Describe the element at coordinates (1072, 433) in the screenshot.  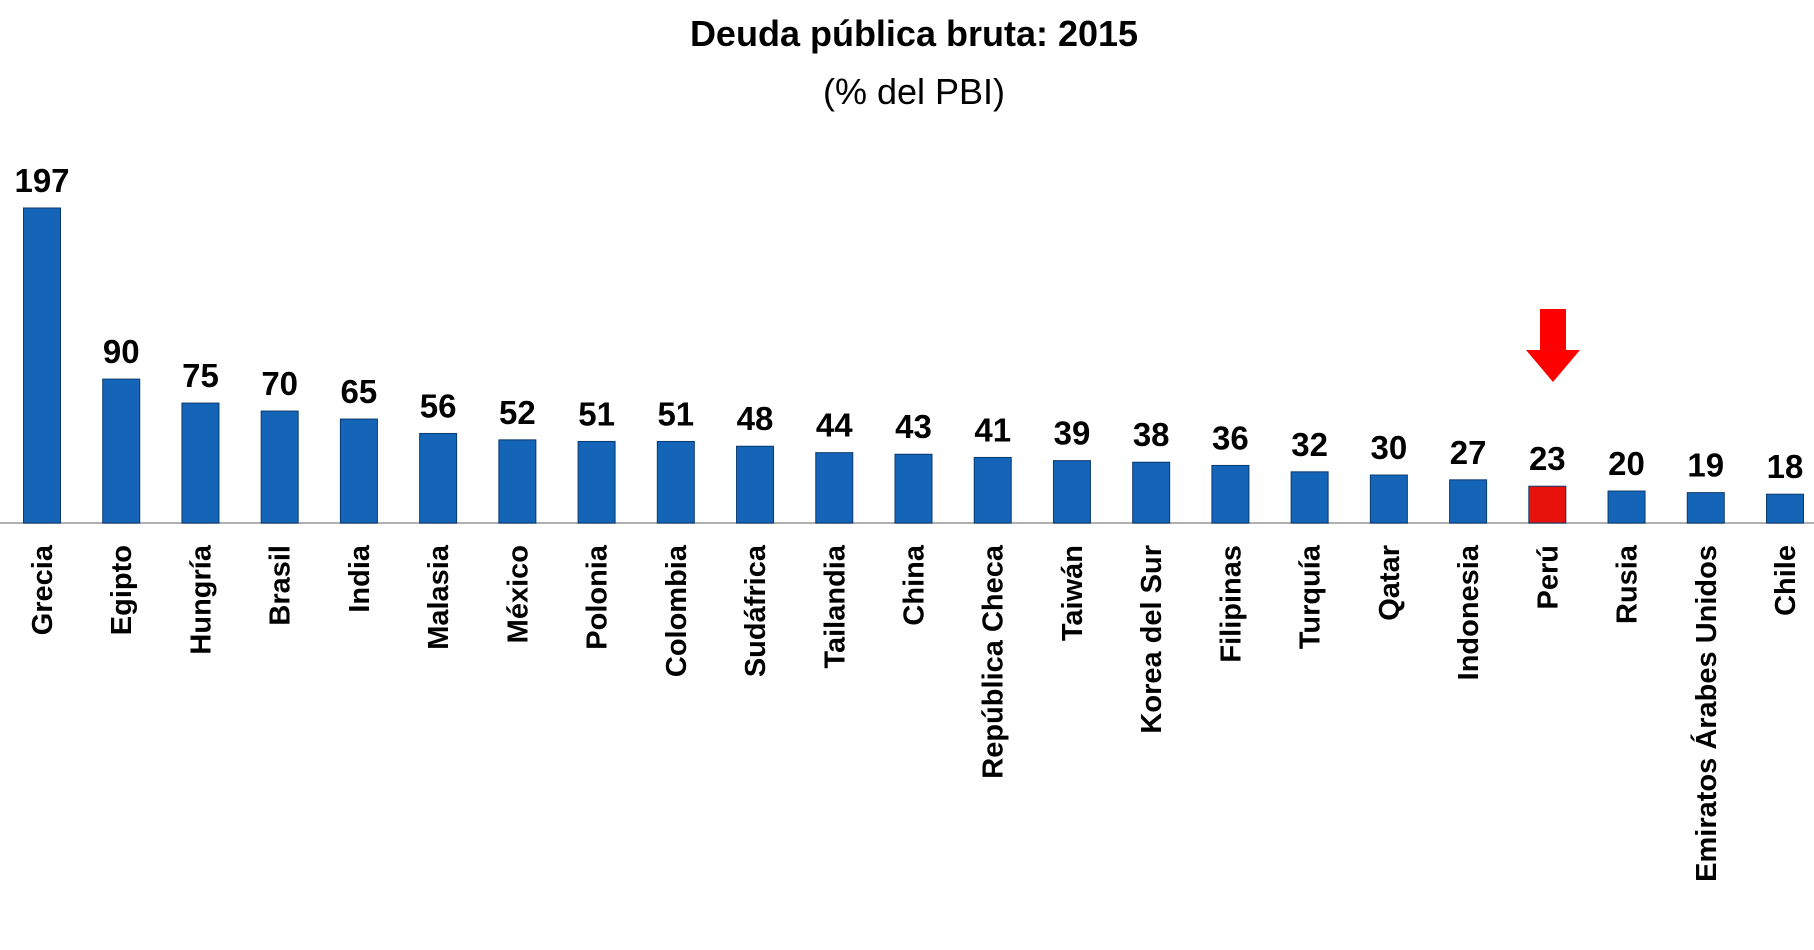
I see `value-label: 39` at that location.